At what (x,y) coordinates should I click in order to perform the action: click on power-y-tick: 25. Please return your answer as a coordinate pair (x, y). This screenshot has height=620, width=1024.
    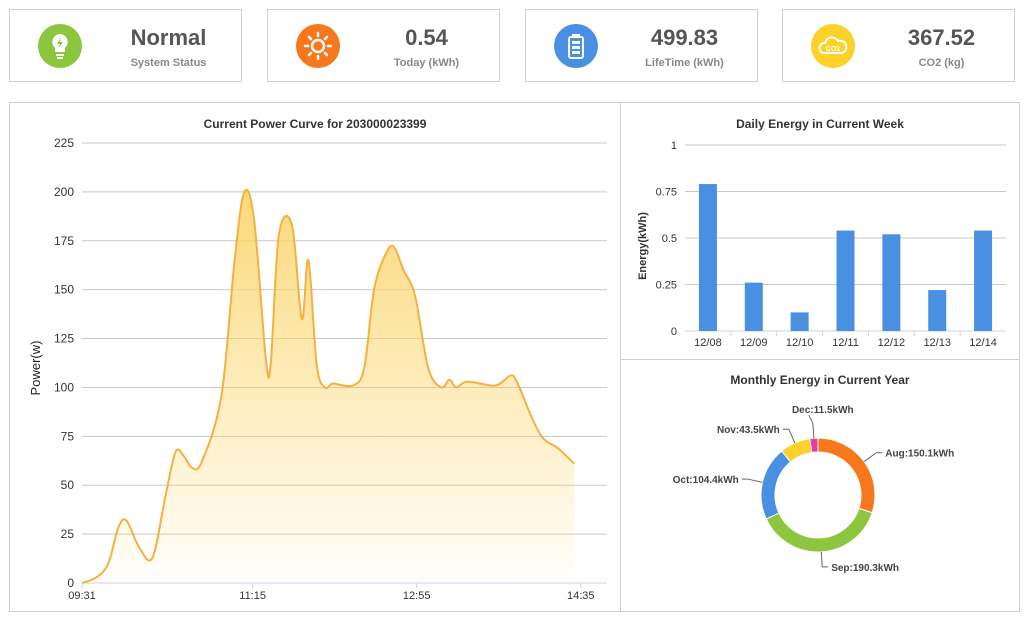
    Looking at the image, I should click on (68, 534).